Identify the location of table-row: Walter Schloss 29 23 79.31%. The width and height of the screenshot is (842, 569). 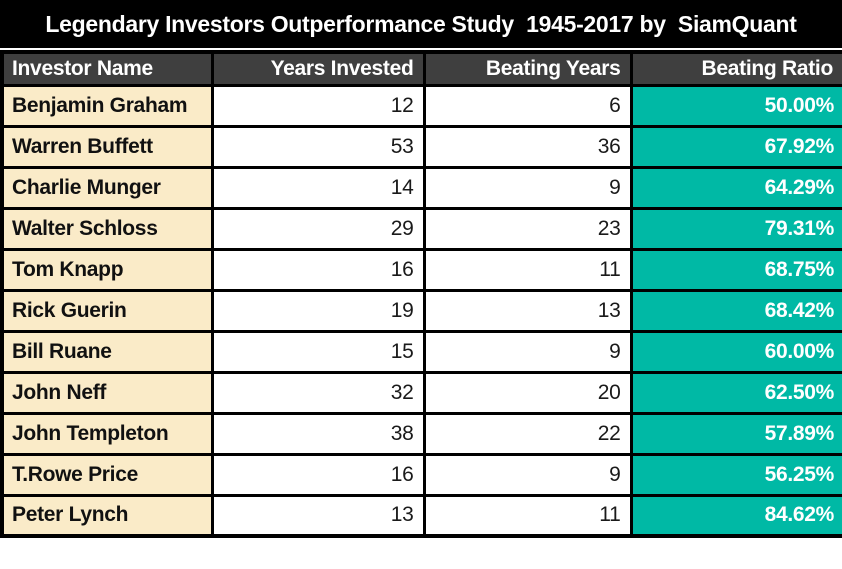
(421, 228).